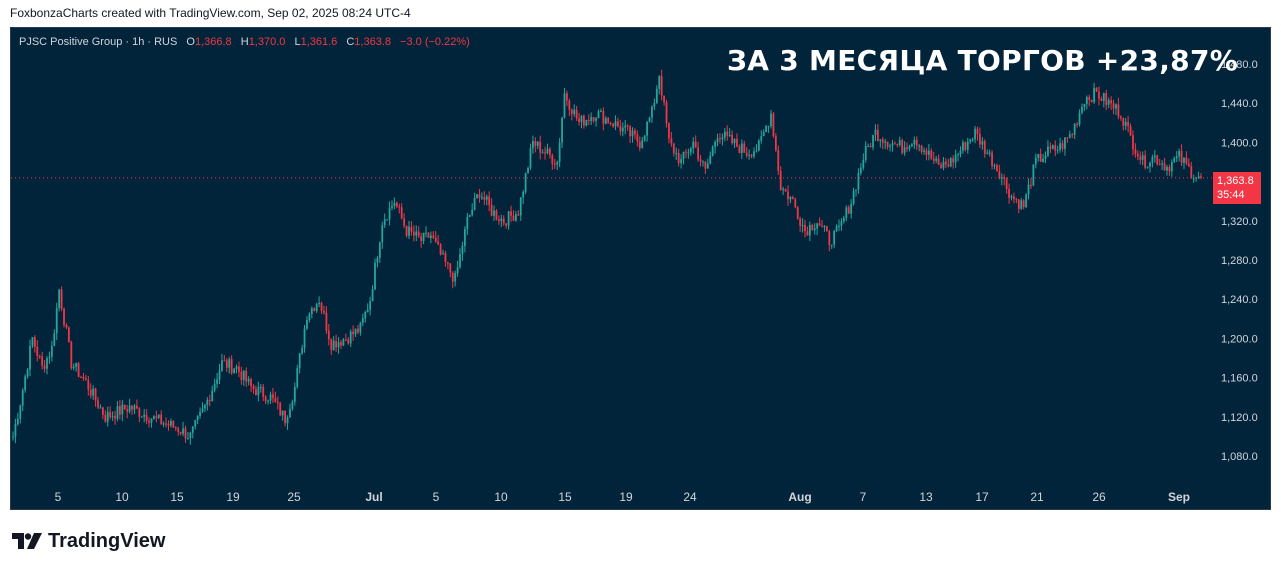 This screenshot has width=1281, height=571. I want to click on current-price-value: 1,363.8, so click(1235, 181).